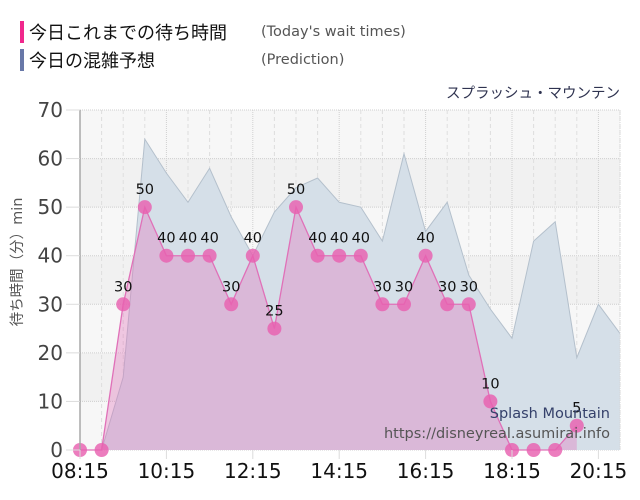 Image resolution: width=640 pixels, height=500 pixels. What do you see at coordinates (182, 60) in the screenshot?
I see `legend-item-prediction: 今日の混雑予想 (Prediction)` at bounding box center [182, 60].